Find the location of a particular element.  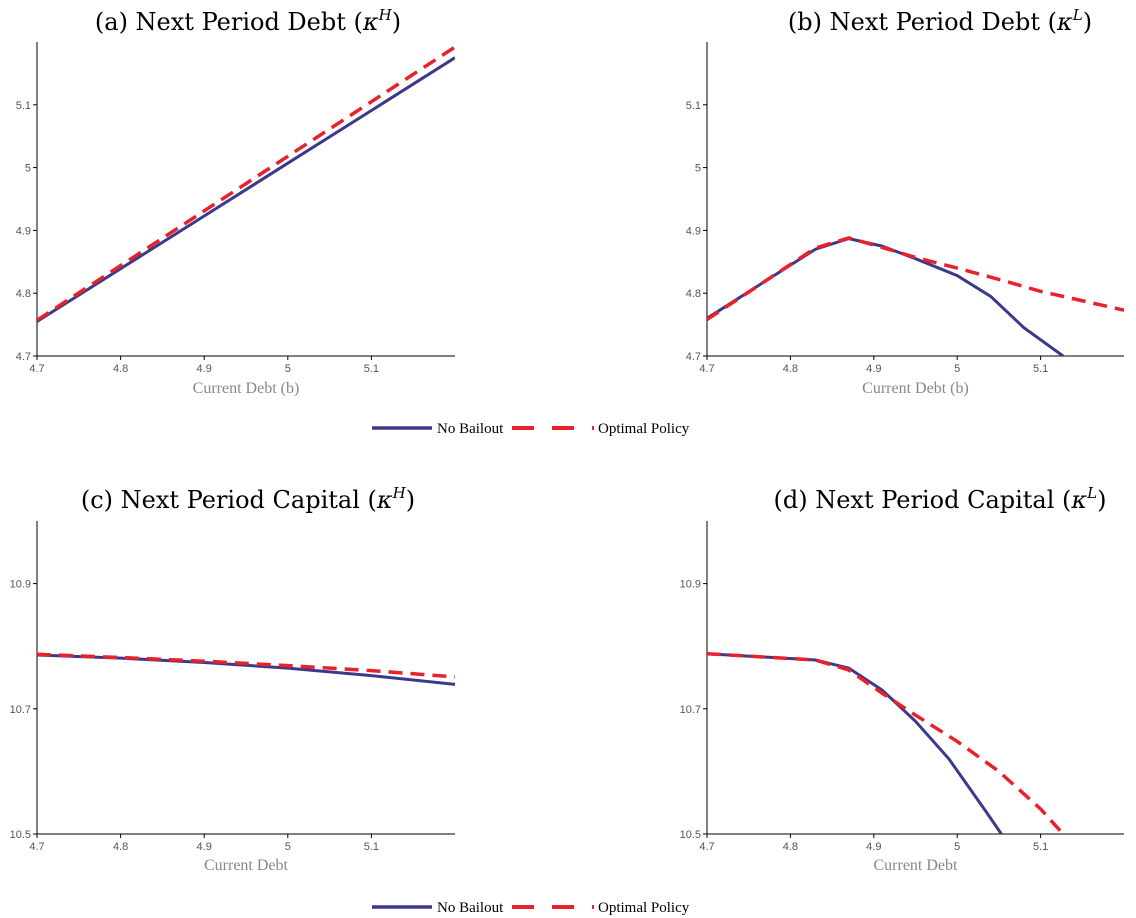

chart-title-text: (c) Next Period Capital ( is located at coordinates (229, 500).